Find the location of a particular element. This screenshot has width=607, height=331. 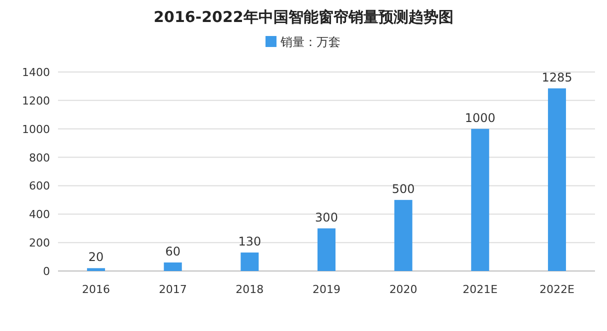

x-tick-label: 2019 is located at coordinates (326, 289).